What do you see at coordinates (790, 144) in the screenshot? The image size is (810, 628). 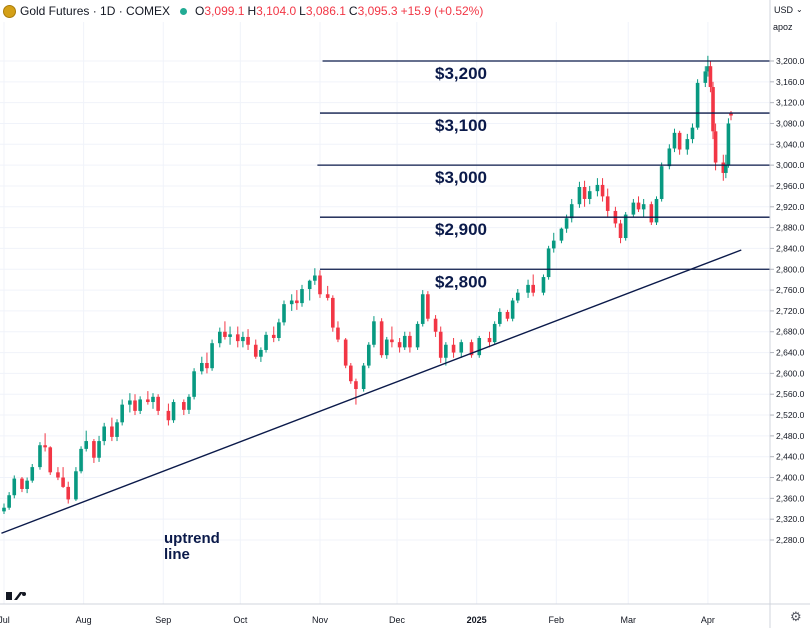 I see `price-tick-label: 3,040.0` at bounding box center [790, 144].